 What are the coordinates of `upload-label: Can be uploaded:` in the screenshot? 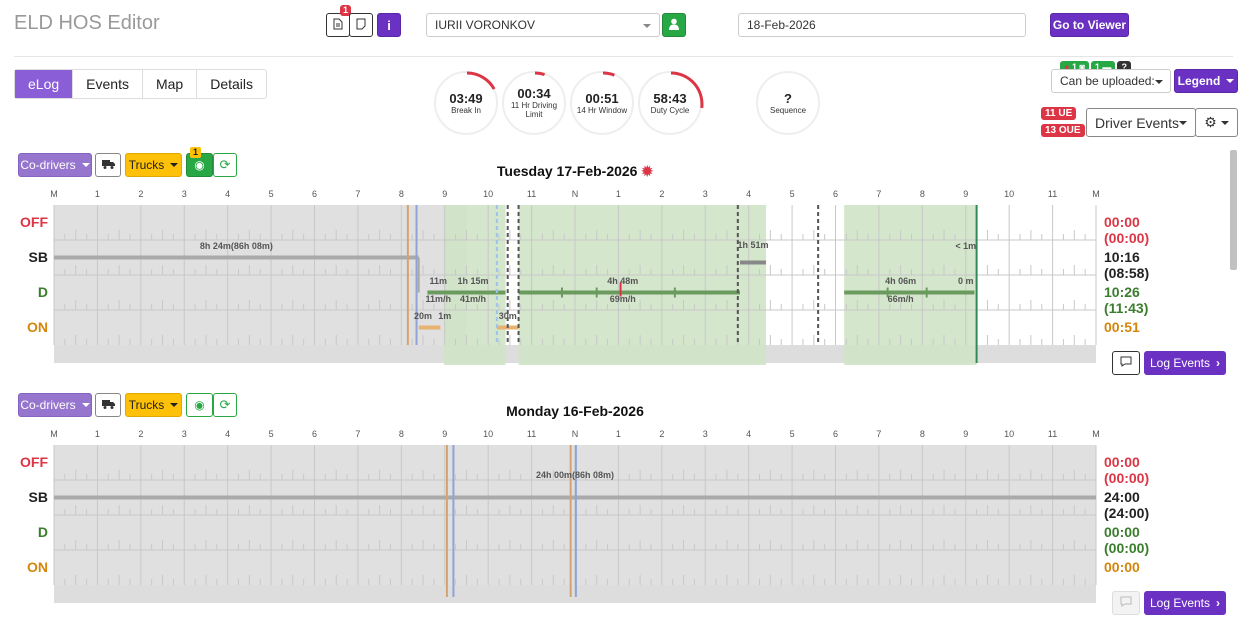 It's located at (1107, 81).